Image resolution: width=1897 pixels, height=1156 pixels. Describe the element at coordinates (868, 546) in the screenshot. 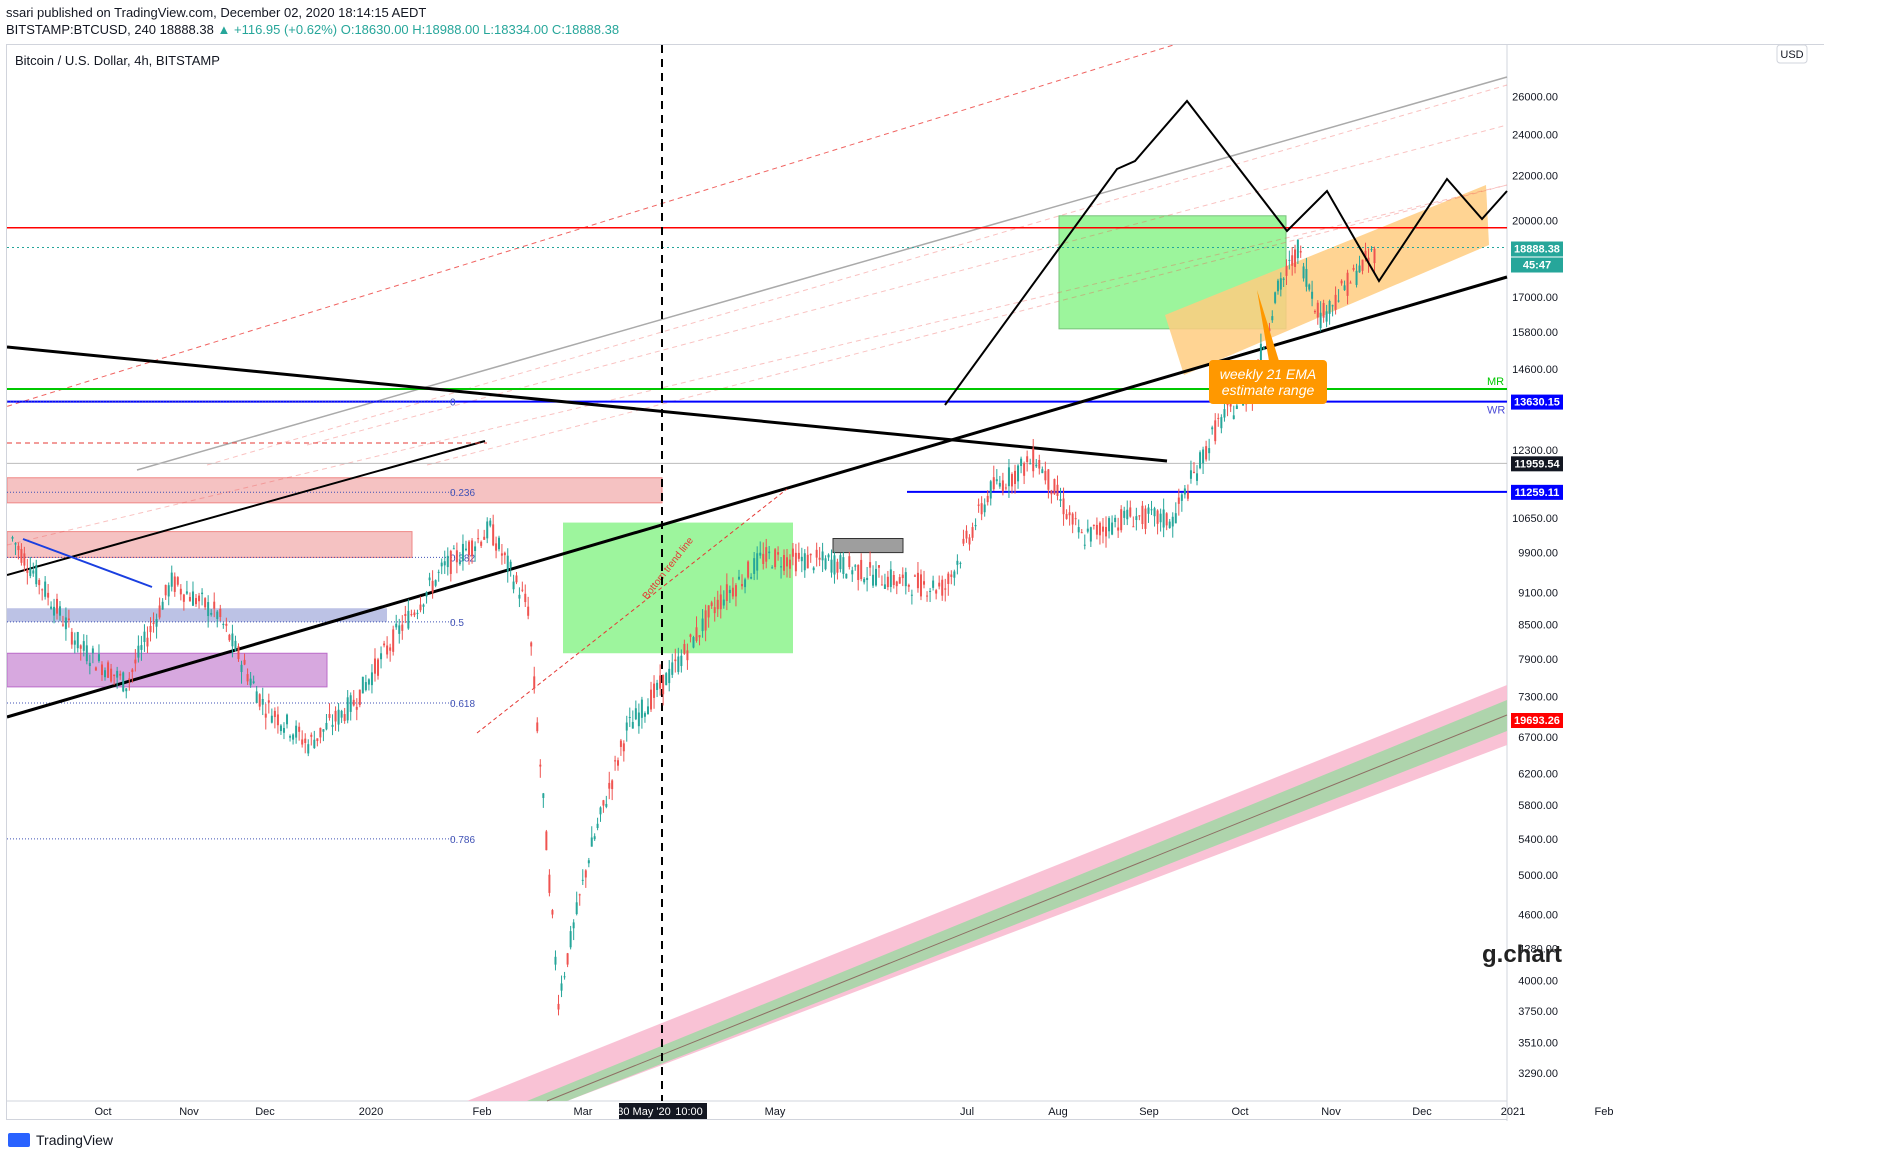

I see `grey-box` at that location.